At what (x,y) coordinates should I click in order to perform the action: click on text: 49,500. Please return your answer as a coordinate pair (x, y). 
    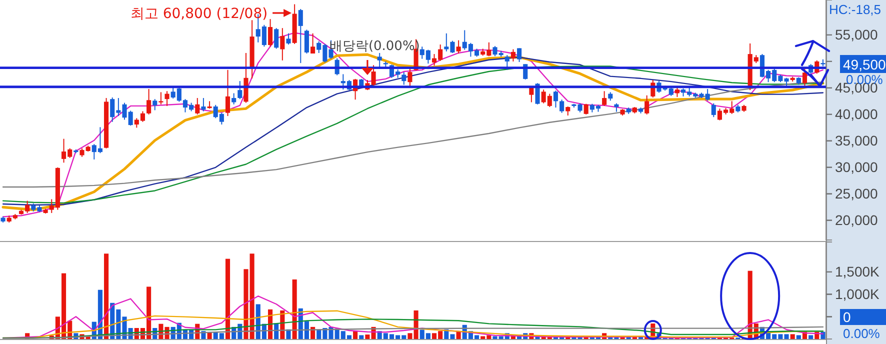
    Looking at the image, I should click on (864, 64).